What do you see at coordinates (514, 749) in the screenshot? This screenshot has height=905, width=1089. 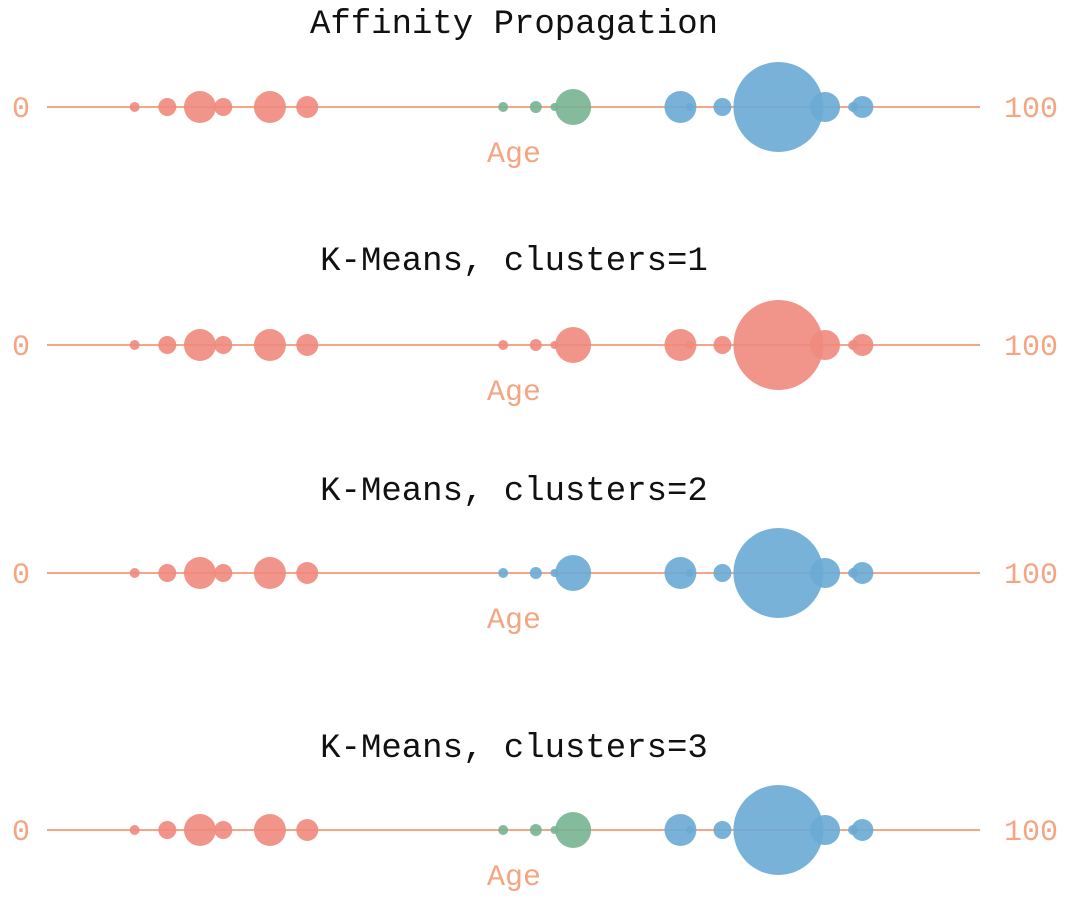 I see `panel-title: K-Means, clusters=3` at bounding box center [514, 749].